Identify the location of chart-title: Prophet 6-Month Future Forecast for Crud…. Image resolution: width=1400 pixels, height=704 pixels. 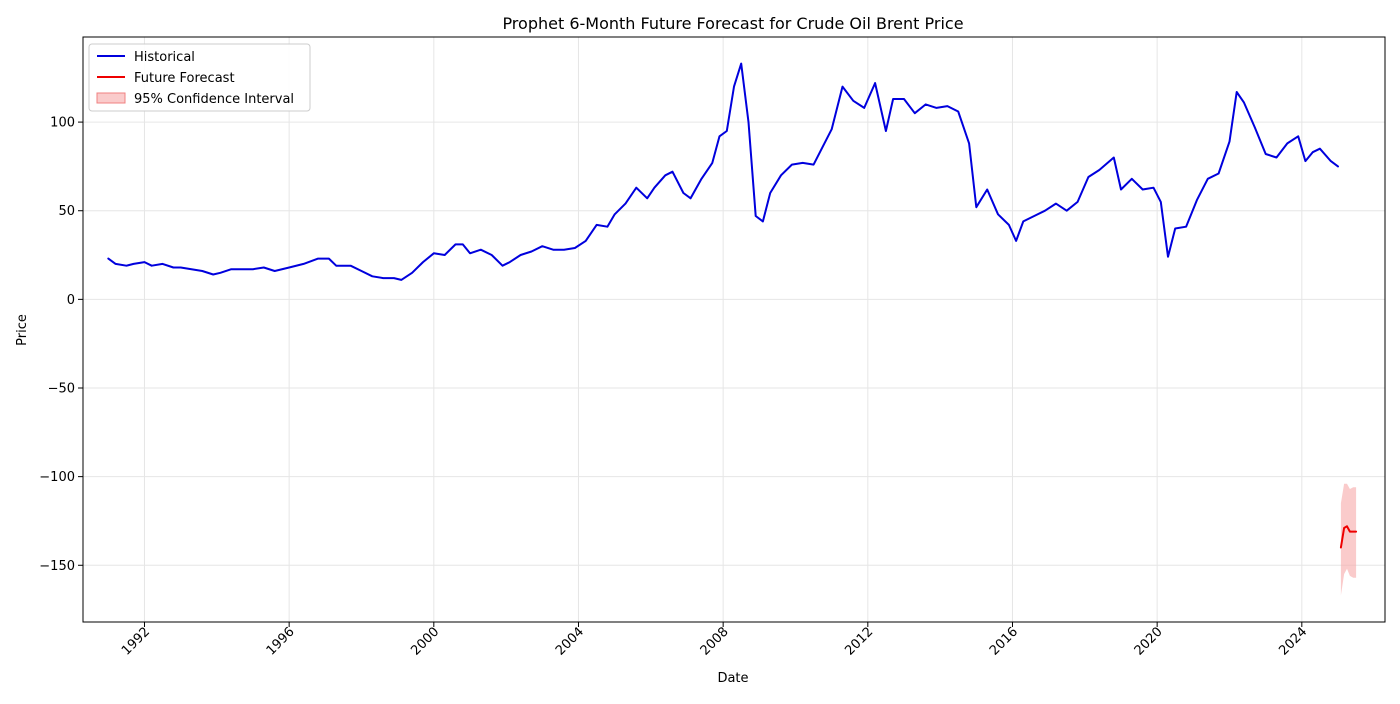
(732, 23).